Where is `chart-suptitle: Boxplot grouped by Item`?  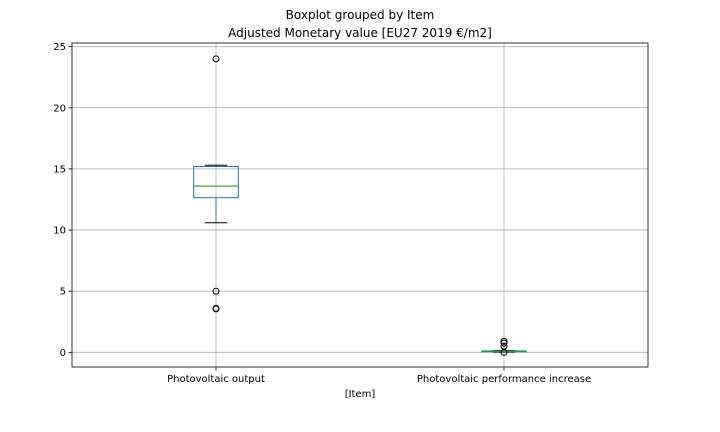
chart-suptitle: Boxplot grouped by Item is located at coordinates (360, 15).